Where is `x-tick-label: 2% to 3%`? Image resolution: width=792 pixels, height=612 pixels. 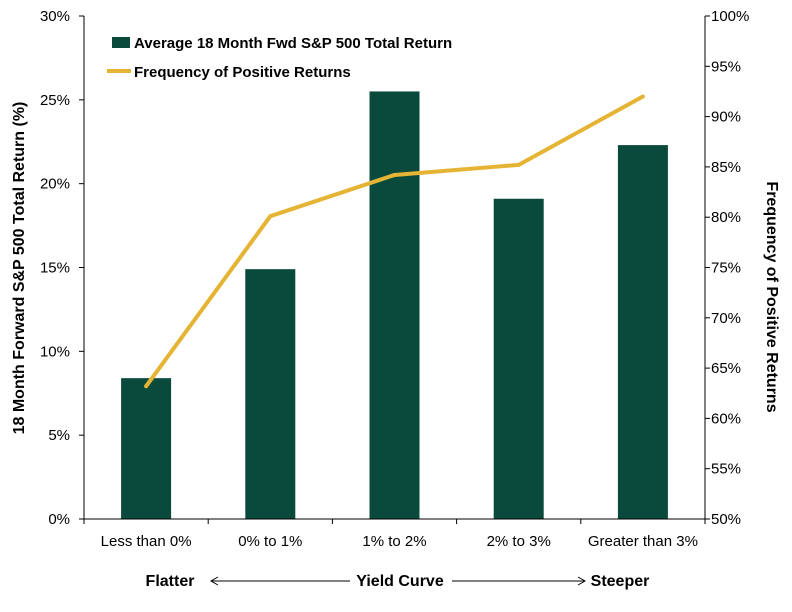
x-tick-label: 2% to 3% is located at coordinates (519, 541).